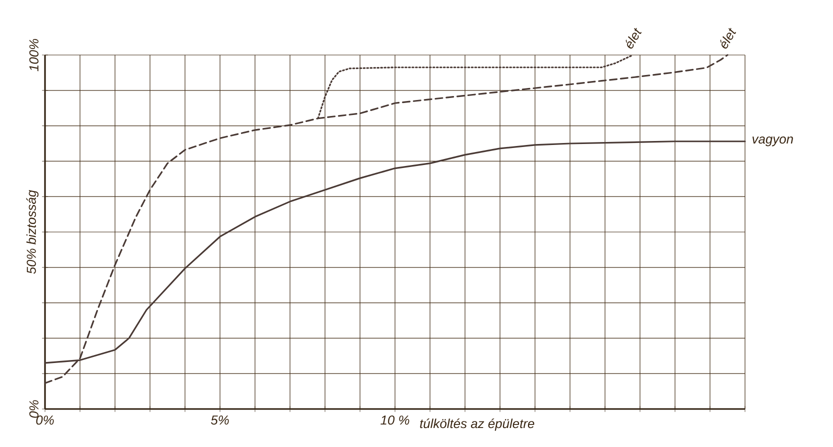 This screenshot has height=447, width=833. I want to click on y-tick-label: 50% biztosság, so click(32, 232).